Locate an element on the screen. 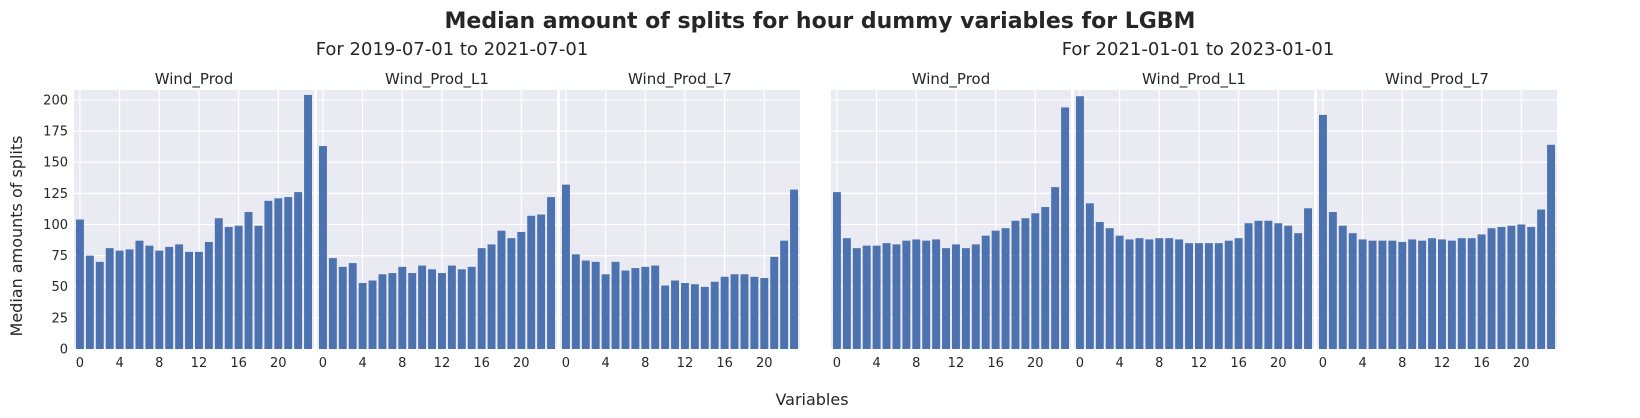 The height and width of the screenshot is (418, 1640). plot-background is located at coordinates (951, 219).